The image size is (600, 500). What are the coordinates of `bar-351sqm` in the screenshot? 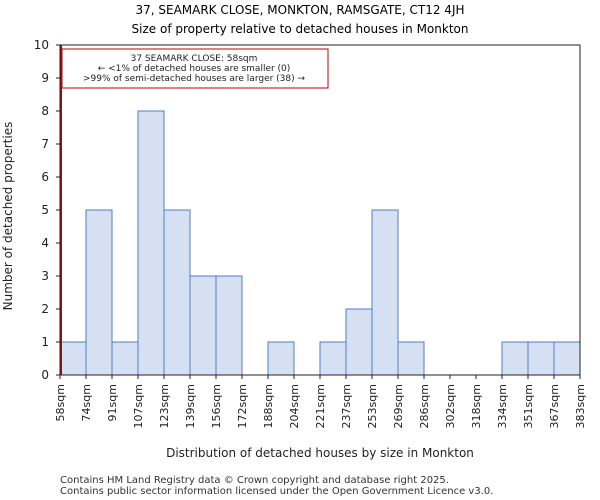 It's located at (541, 358).